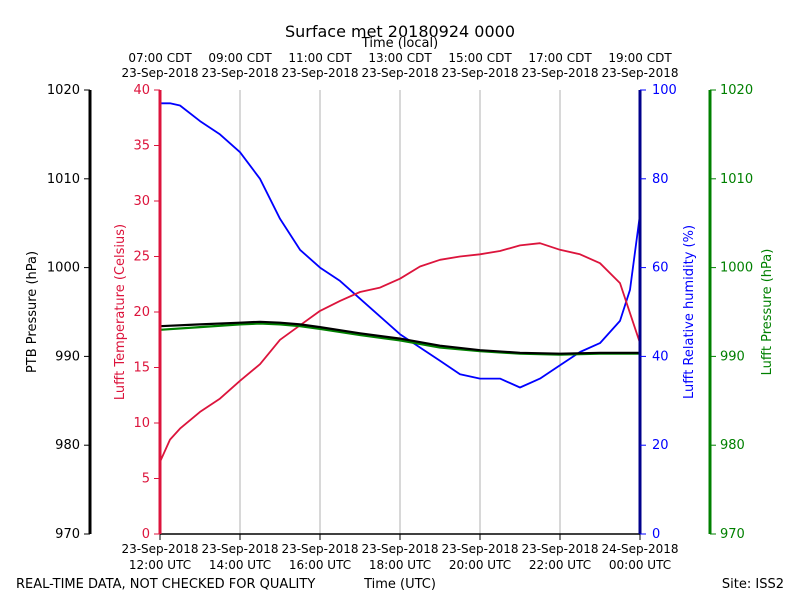 This screenshot has width=800, height=600. What do you see at coordinates (32, 312) in the screenshot?
I see `ptb-pressure-axis-label: PTB Pressure (hPa)` at bounding box center [32, 312].